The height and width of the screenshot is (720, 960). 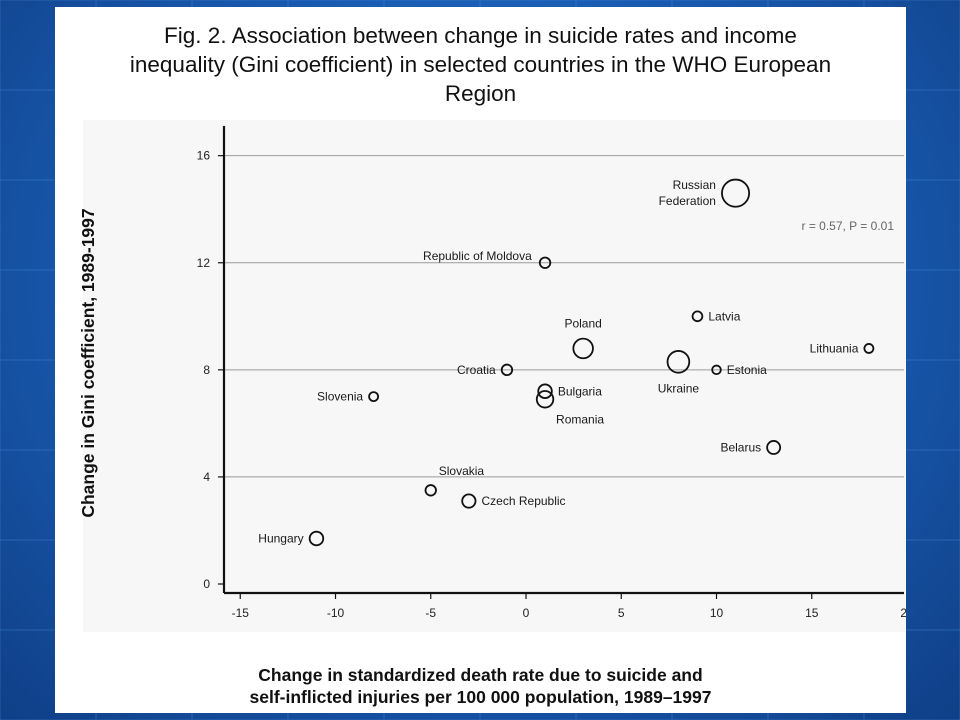 I want to click on y-axis-title: Change in Gini coefficient, 1989-1997, so click(x=88, y=363).